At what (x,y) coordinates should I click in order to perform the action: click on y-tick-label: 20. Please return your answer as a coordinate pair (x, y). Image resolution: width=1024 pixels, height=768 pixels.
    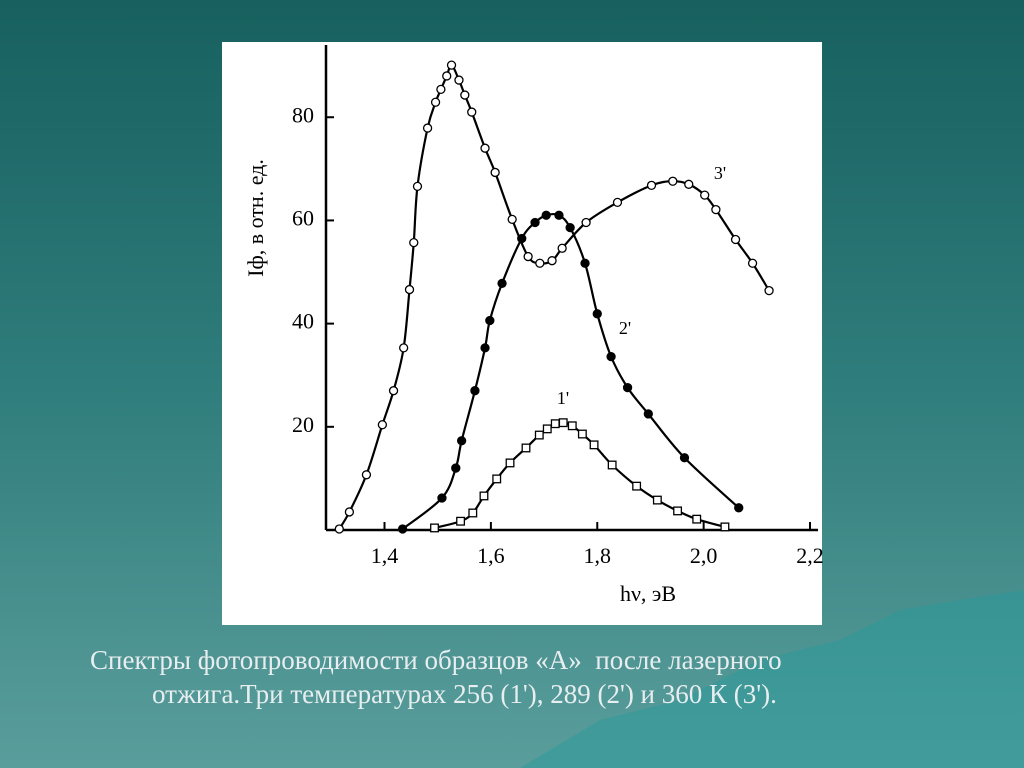
    Looking at the image, I should click on (303, 424).